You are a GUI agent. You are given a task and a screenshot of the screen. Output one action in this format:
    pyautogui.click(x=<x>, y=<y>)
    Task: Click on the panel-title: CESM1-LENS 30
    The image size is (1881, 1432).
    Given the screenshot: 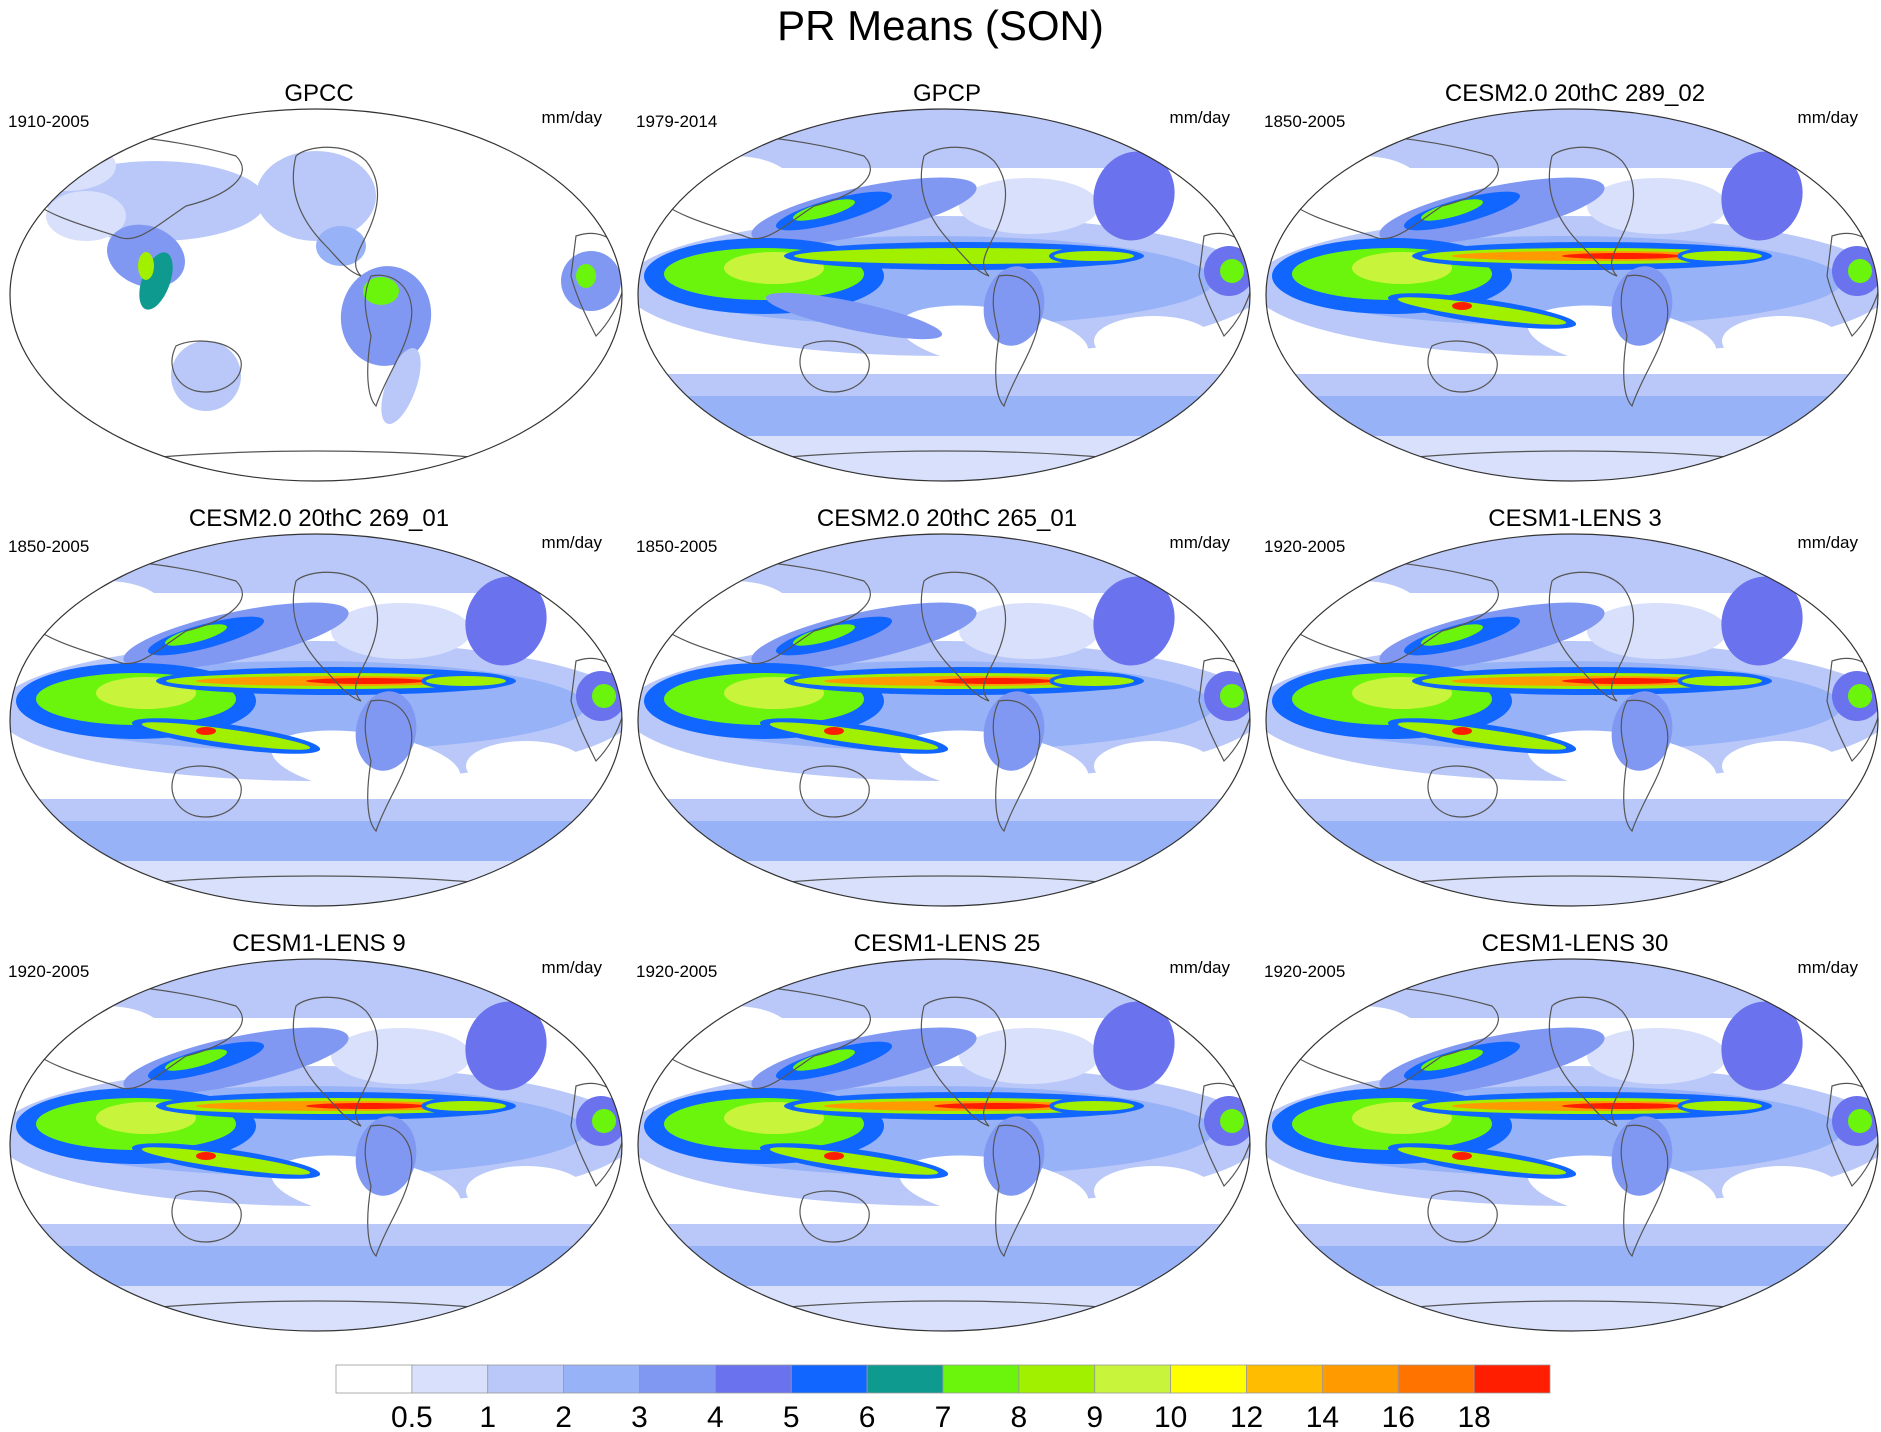 What is the action you would take?
    pyautogui.click(x=1575, y=943)
    